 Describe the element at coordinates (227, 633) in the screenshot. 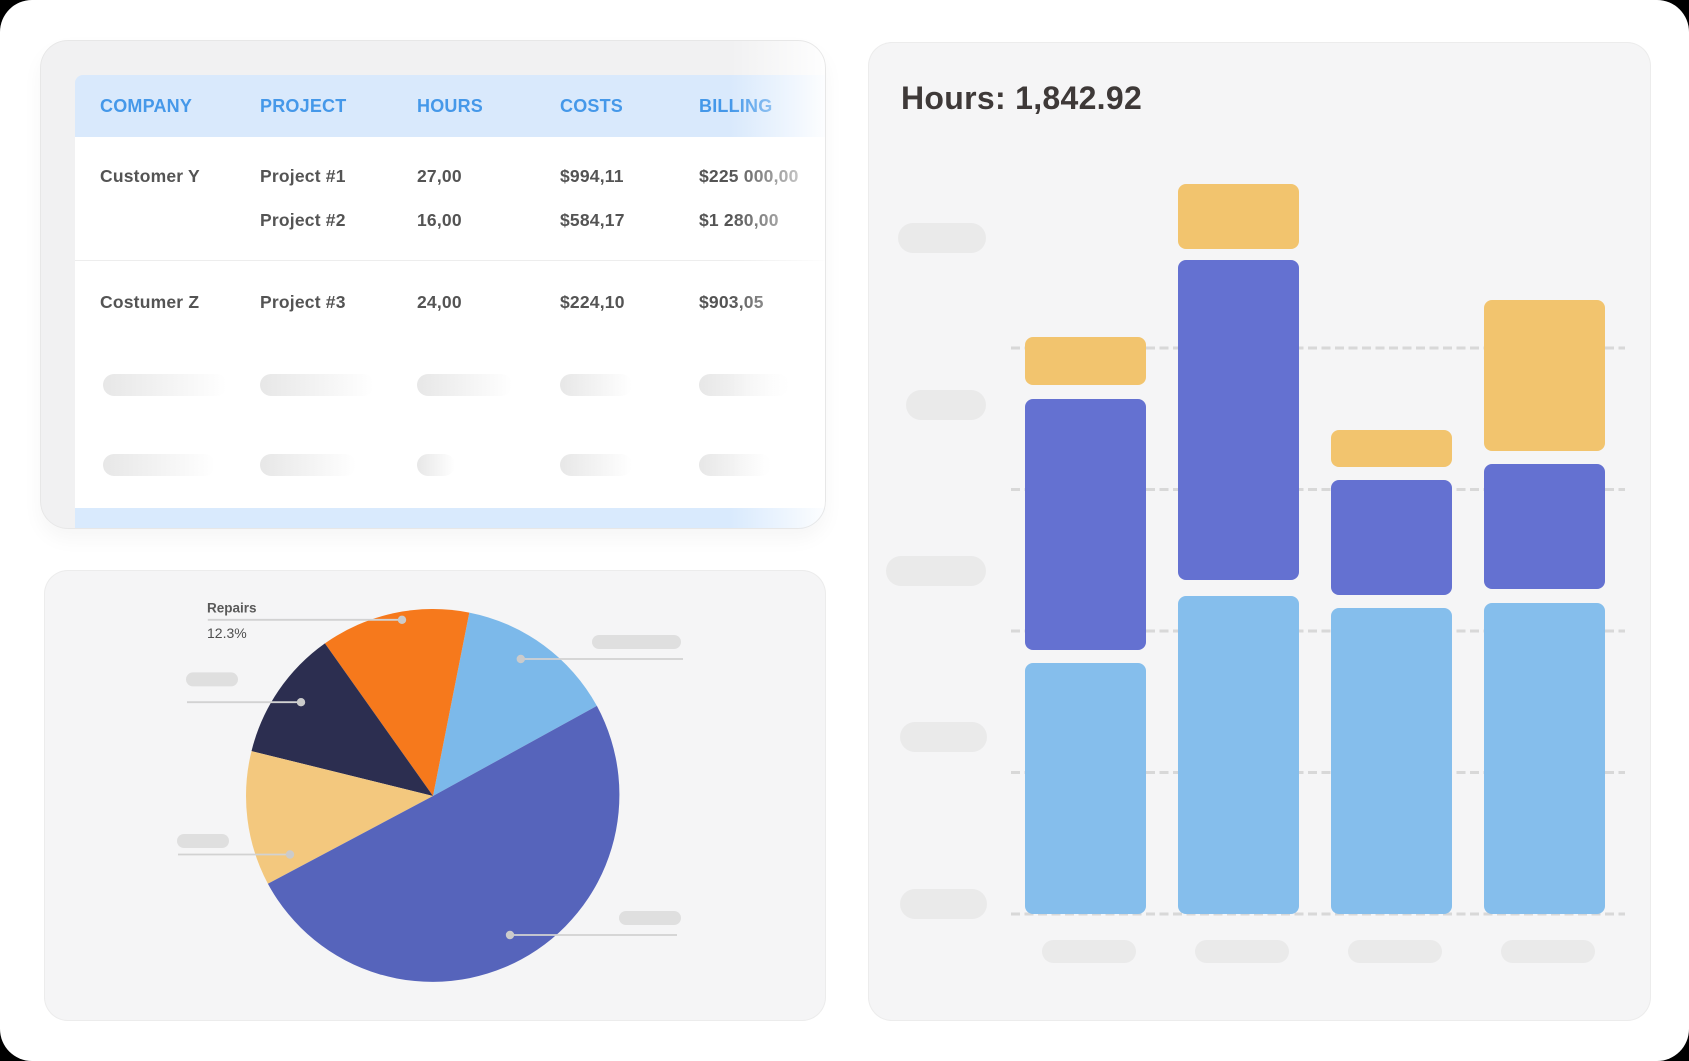

I see `svg-text: 12.3%` at that location.